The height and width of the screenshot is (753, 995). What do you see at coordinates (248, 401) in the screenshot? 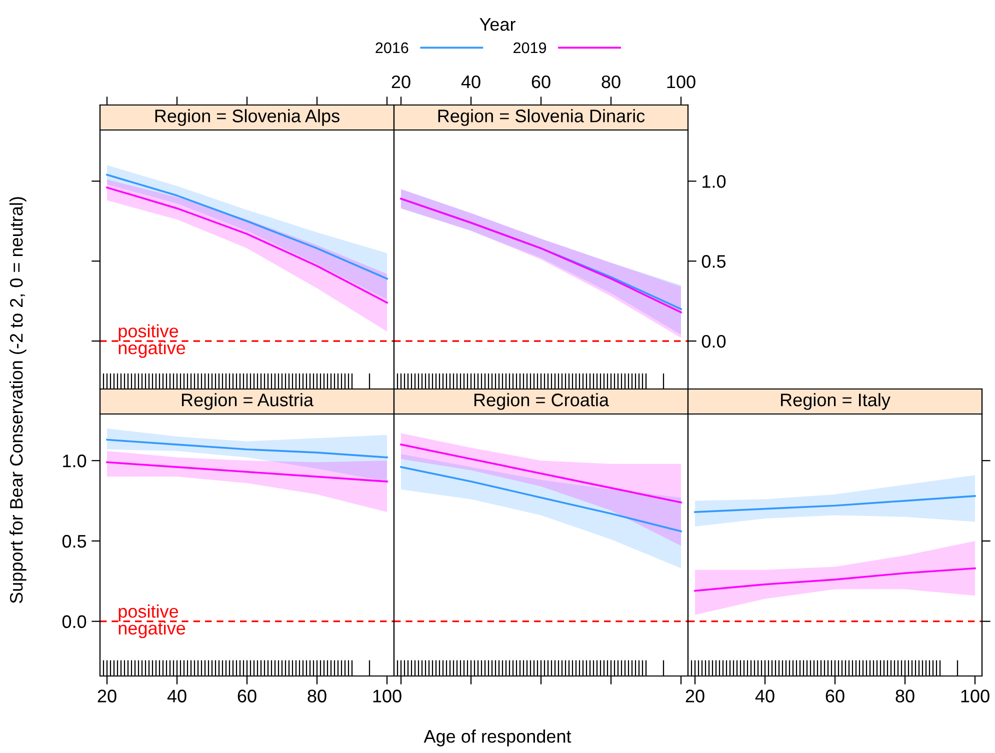
I see `chart-title: Region = Austria` at bounding box center [248, 401].